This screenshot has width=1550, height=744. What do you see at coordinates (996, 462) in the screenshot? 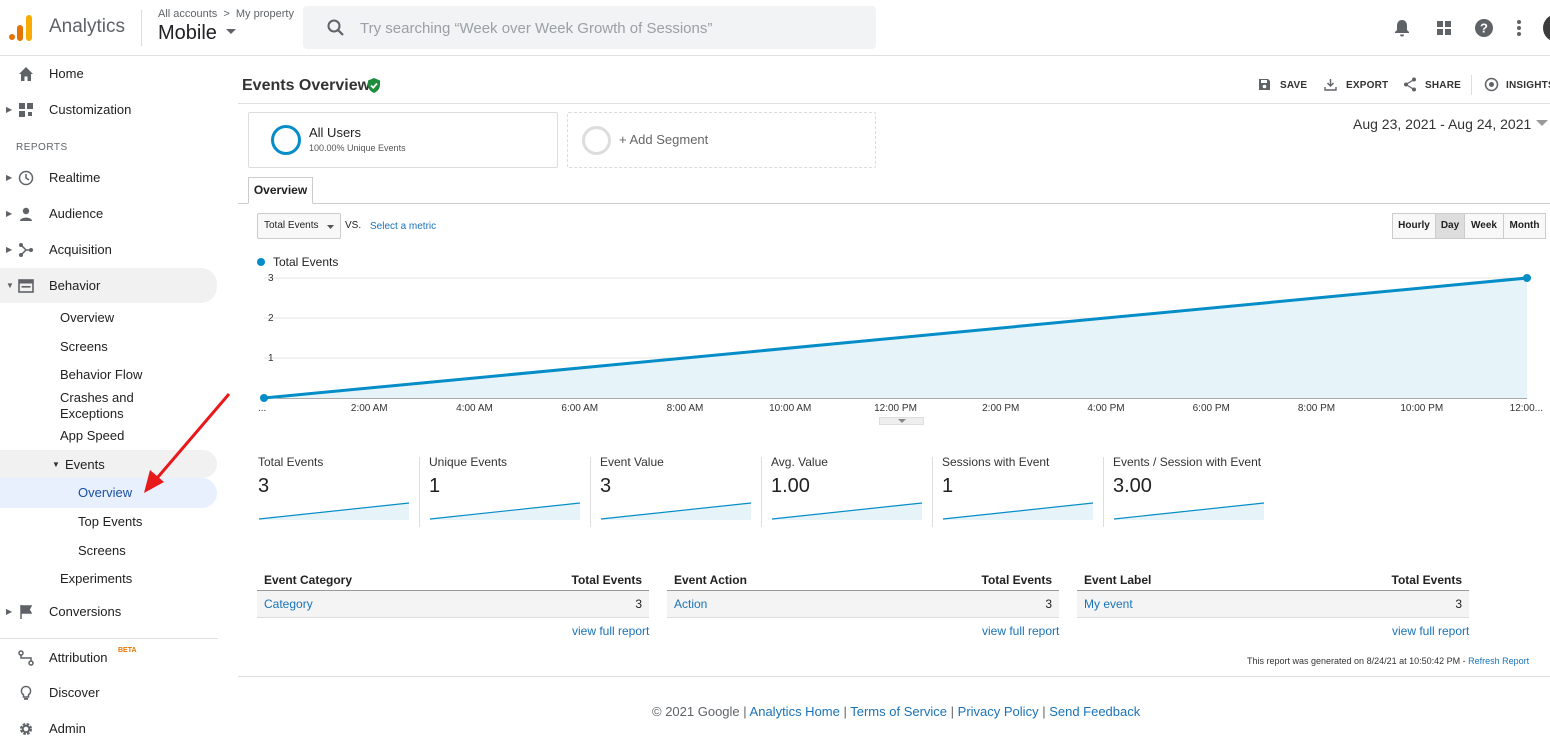
I see `metric-label: Sessions with Event` at bounding box center [996, 462].